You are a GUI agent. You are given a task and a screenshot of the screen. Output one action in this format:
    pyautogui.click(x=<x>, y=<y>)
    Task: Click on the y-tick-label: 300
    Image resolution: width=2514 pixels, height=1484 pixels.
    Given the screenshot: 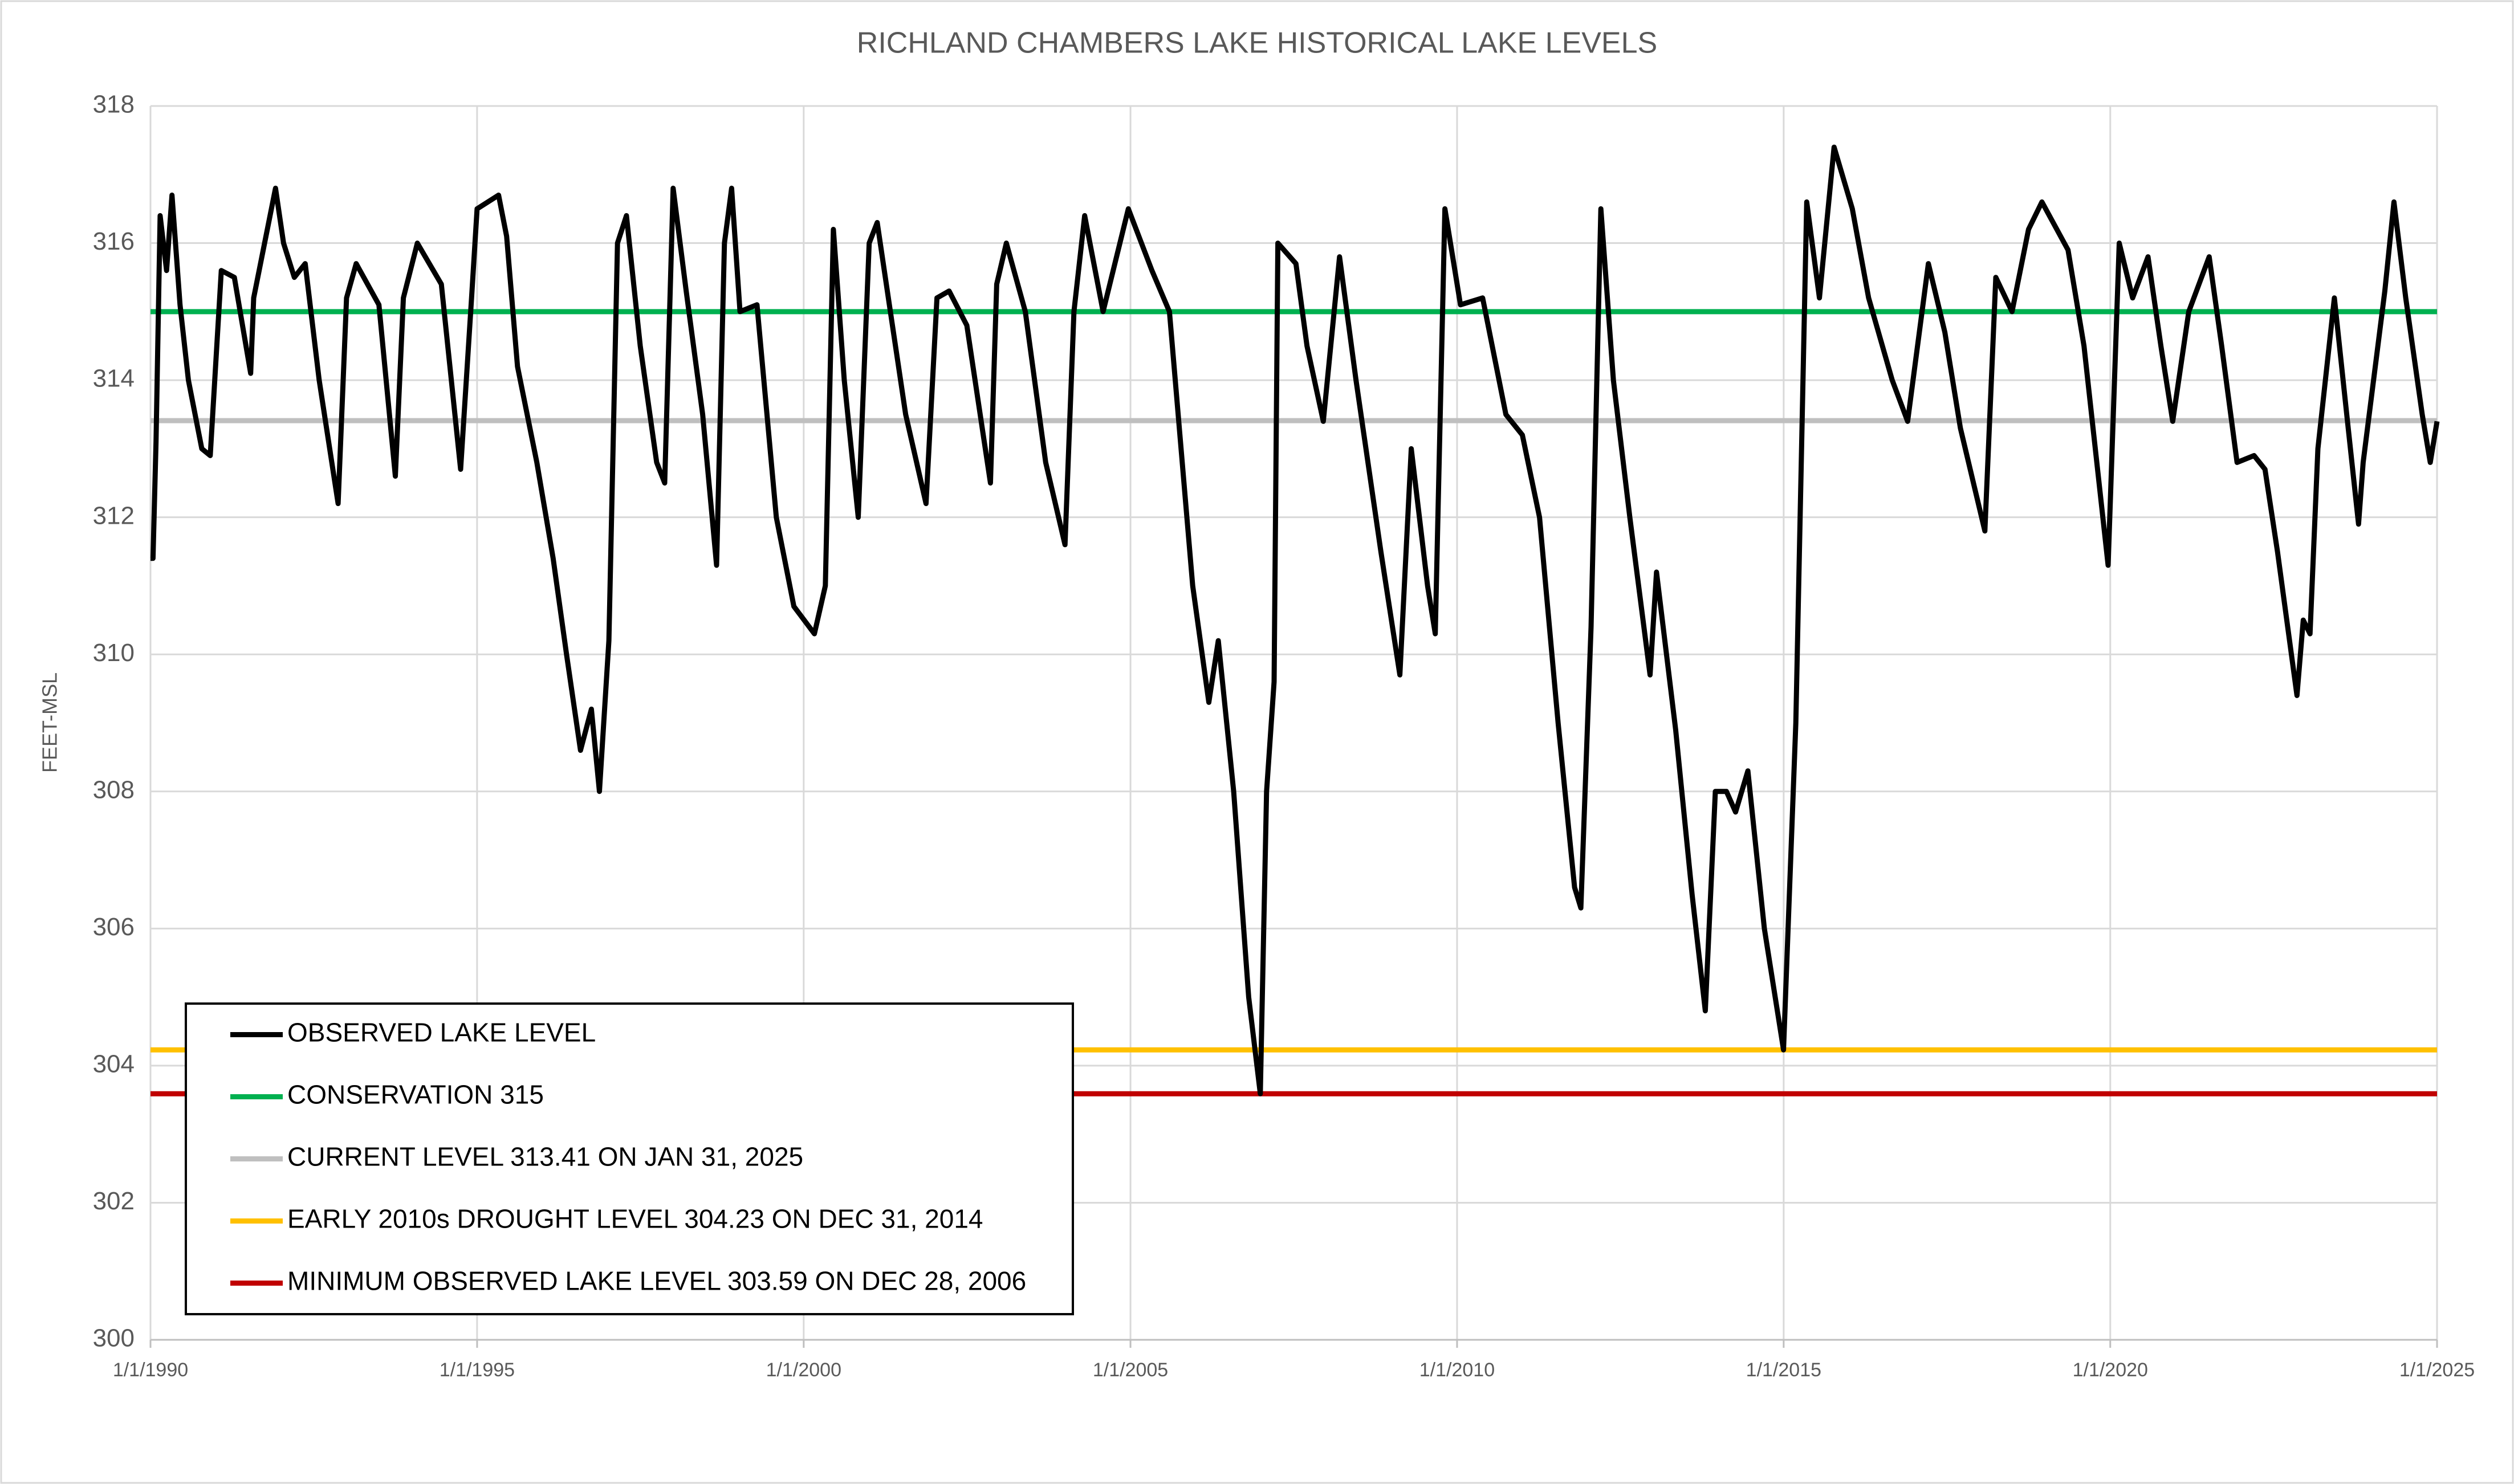 What is the action you would take?
    pyautogui.click(x=114, y=1338)
    